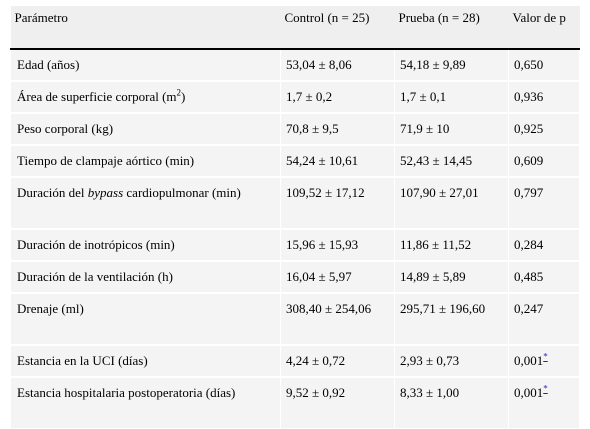  Describe the element at coordinates (544, 319) in the screenshot. I see `cell-p-value: 0,247` at that location.